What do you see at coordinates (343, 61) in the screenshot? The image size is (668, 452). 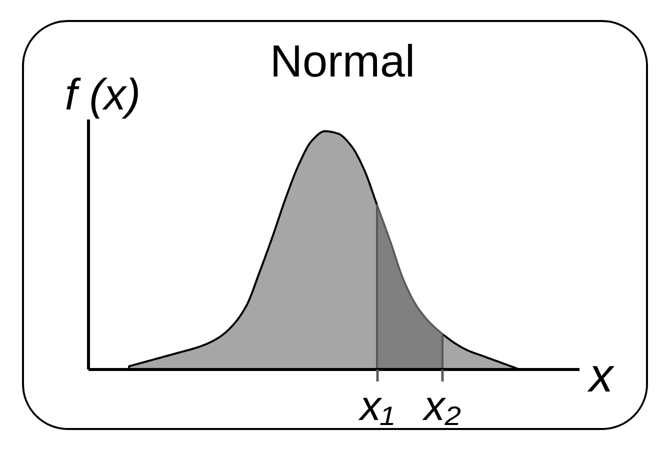 I see `chart-title: Normal` at bounding box center [343, 61].